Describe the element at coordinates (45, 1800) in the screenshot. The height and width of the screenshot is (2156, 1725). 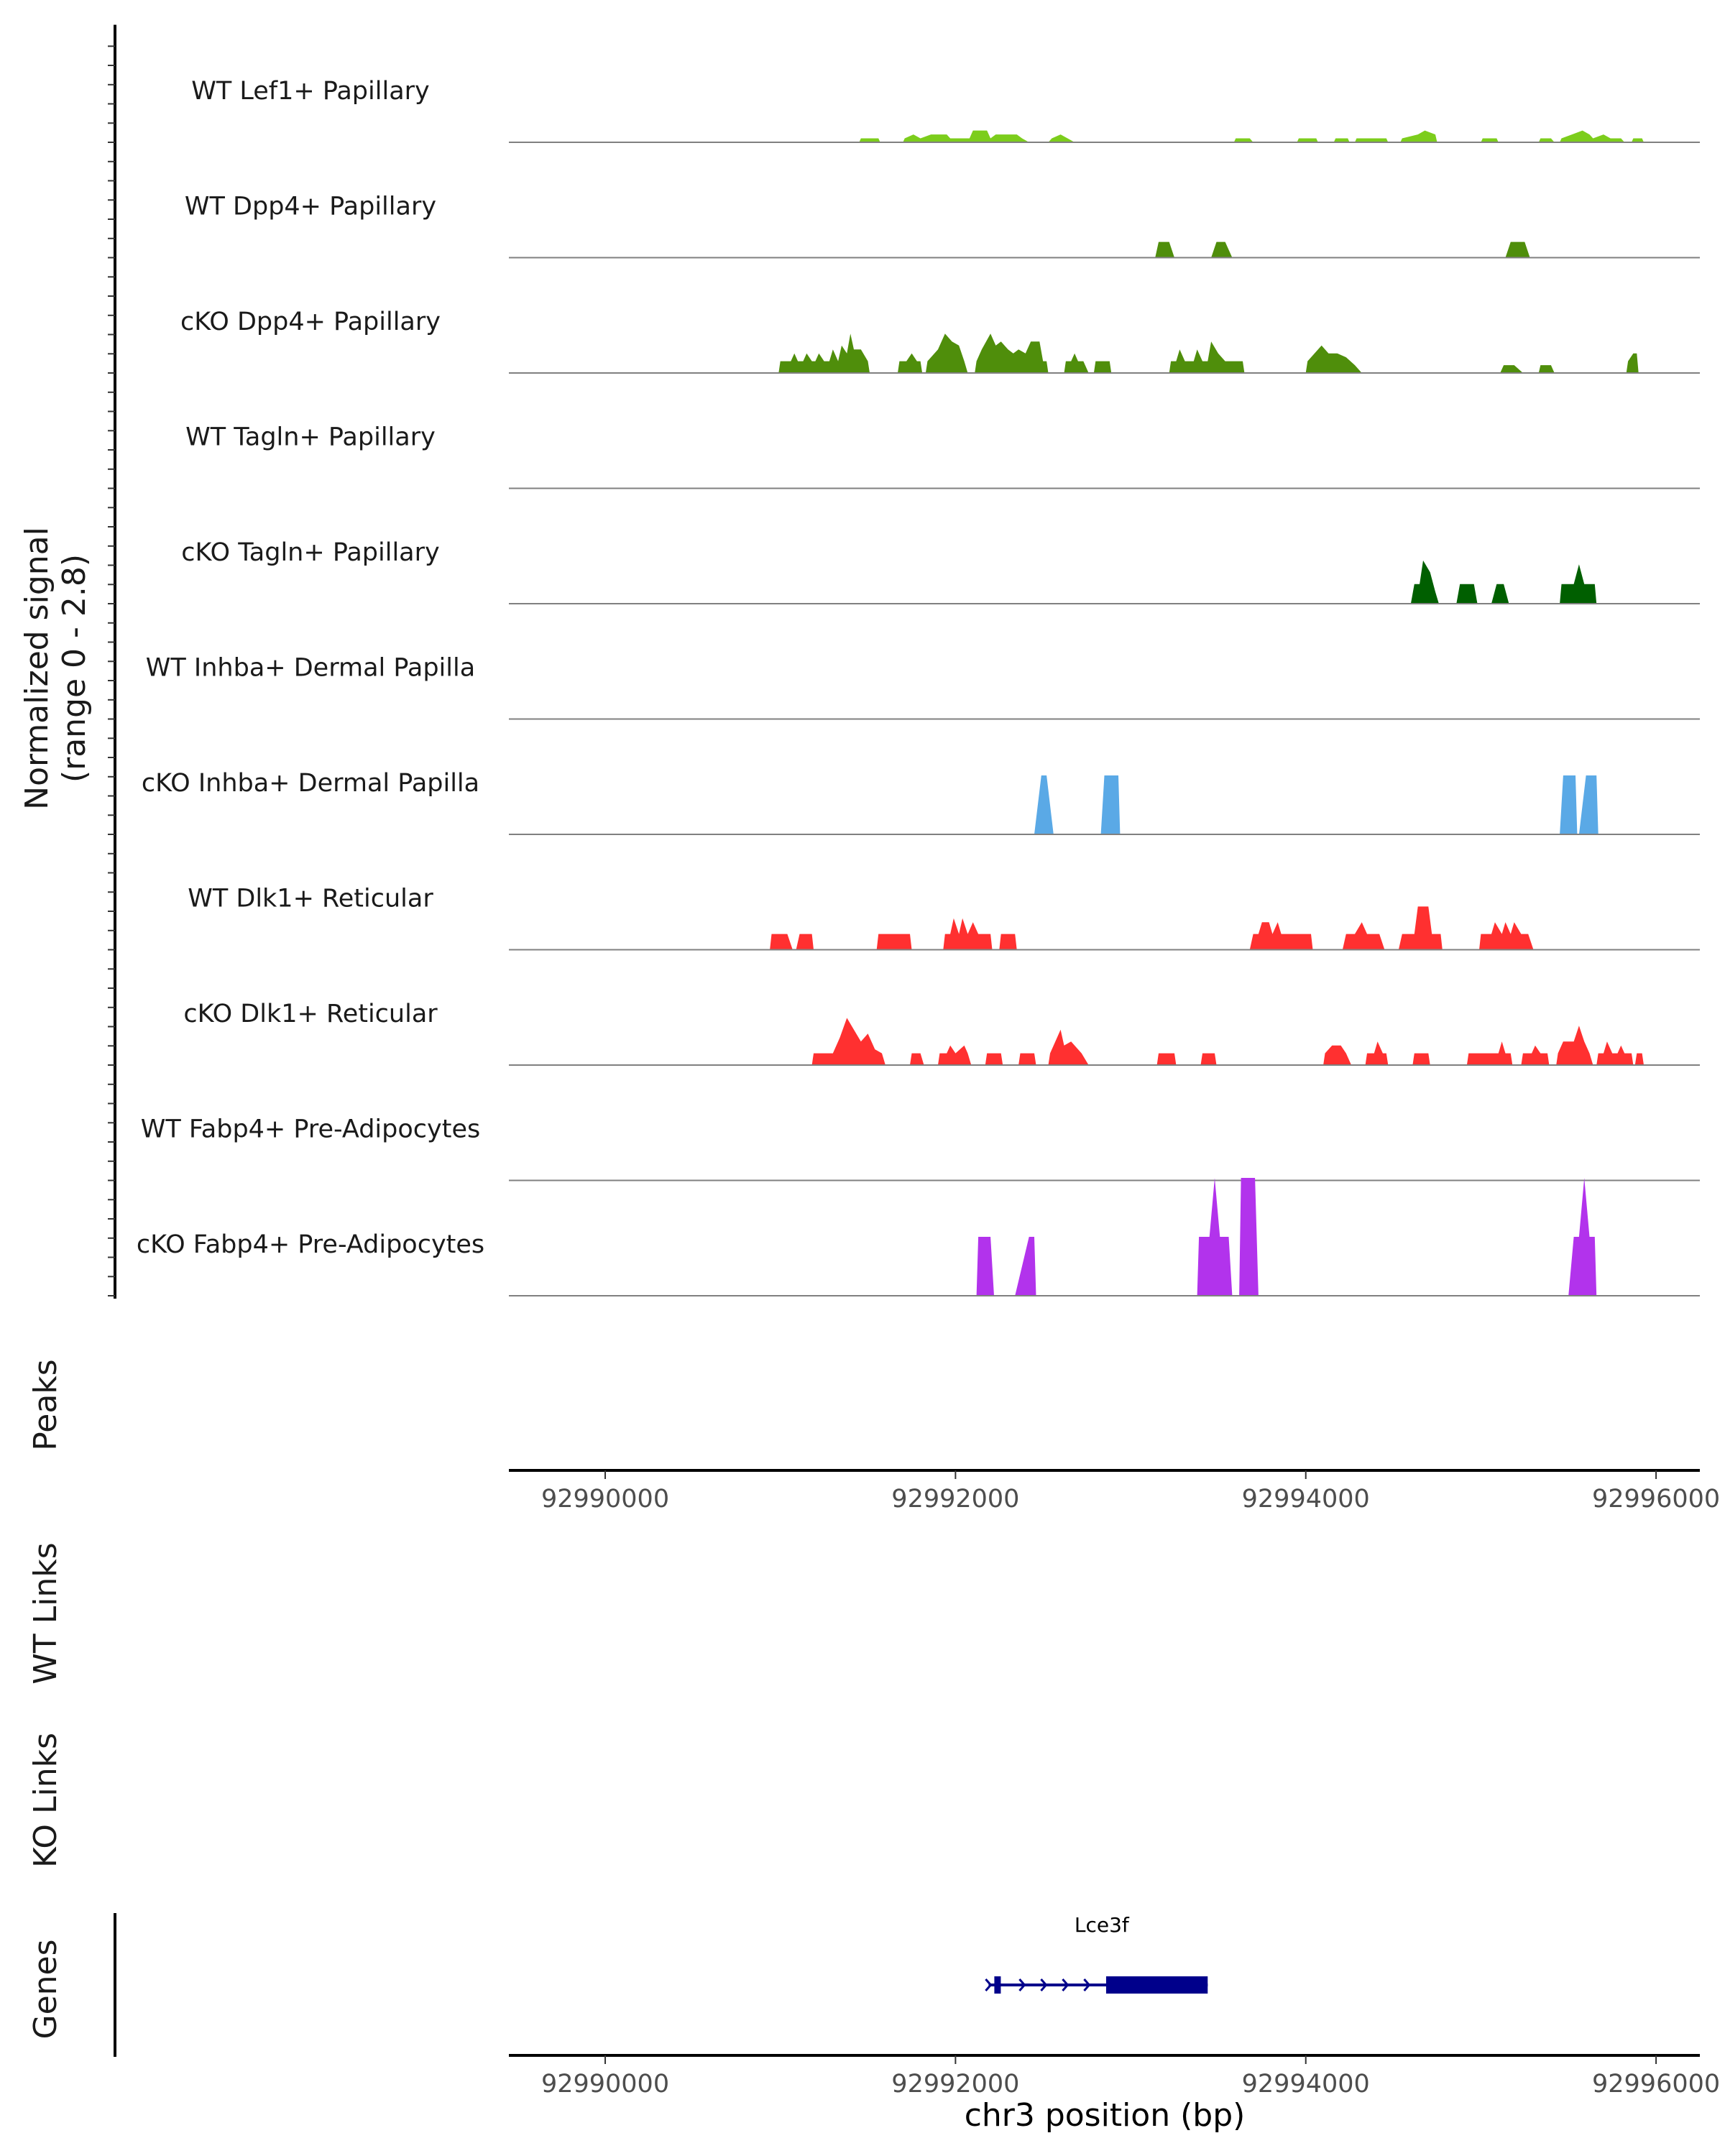
I see `ko-links-track-label: KO Links` at that location.